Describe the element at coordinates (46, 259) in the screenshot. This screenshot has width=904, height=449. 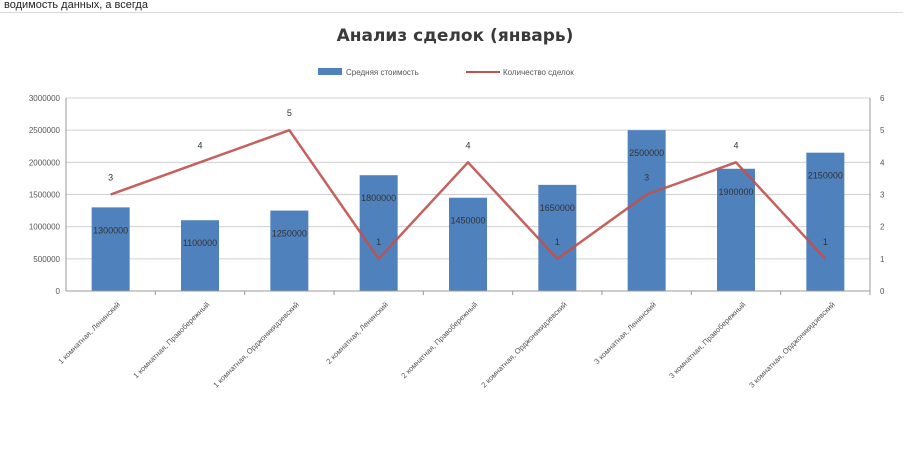
I see `y-left-tick-label: 500000` at that location.